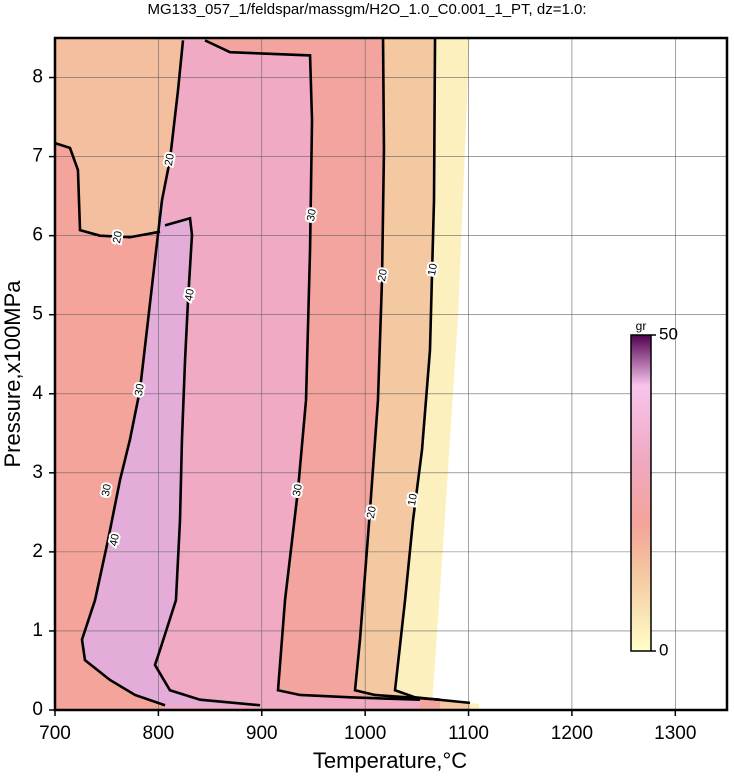  Describe the element at coordinates (37, 314) in the screenshot. I see `y-tick-label: 5` at that location.